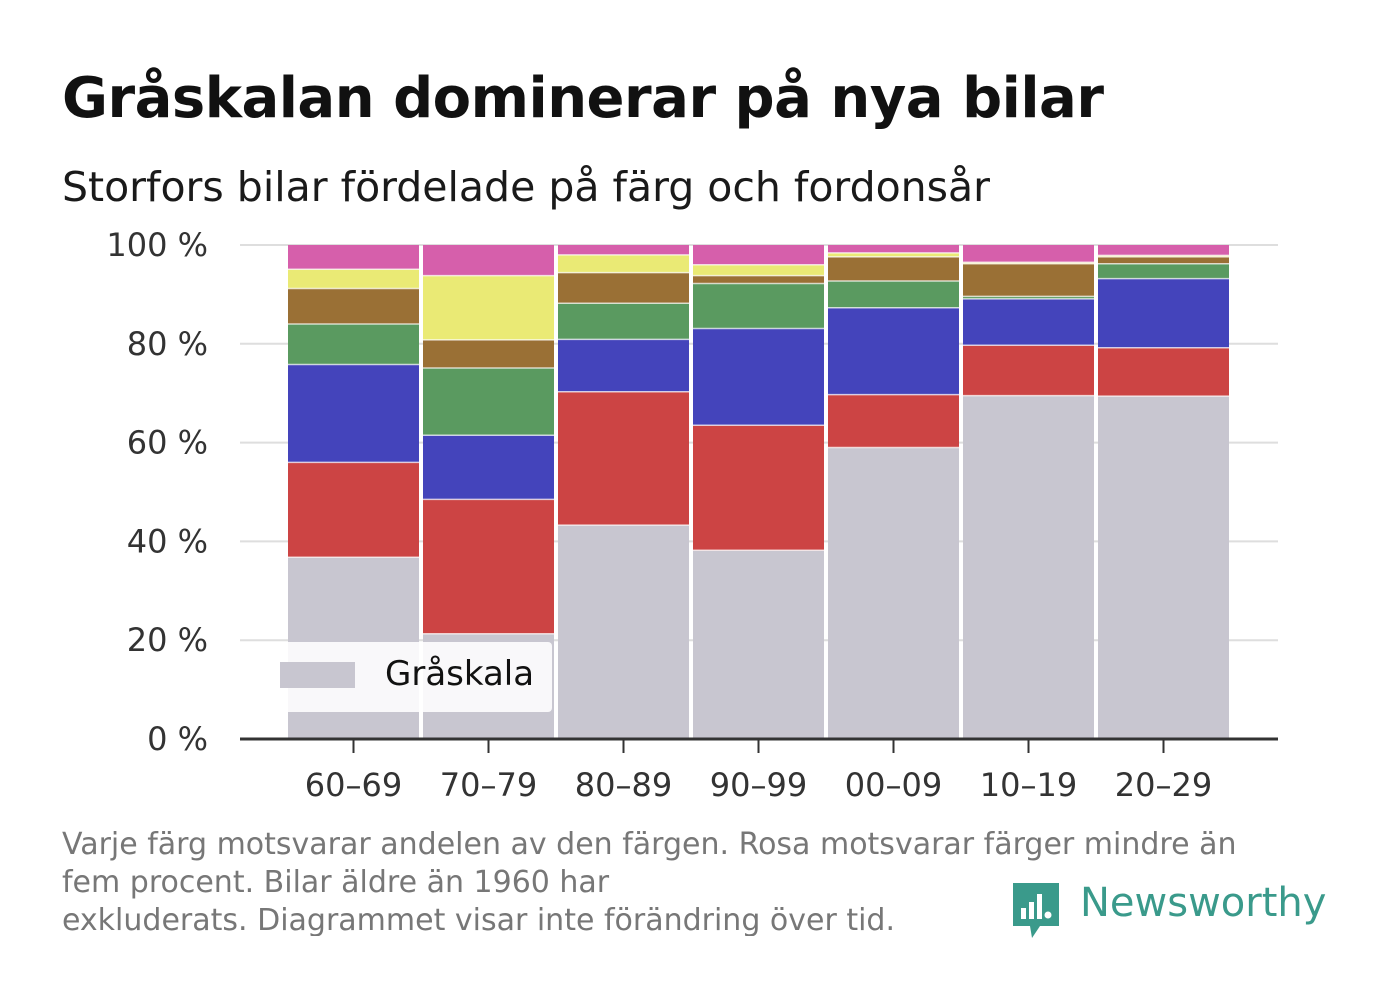 Image resolution: width=1382 pixels, height=999 pixels. I want to click on legend: Gråskala, so click(407, 677).